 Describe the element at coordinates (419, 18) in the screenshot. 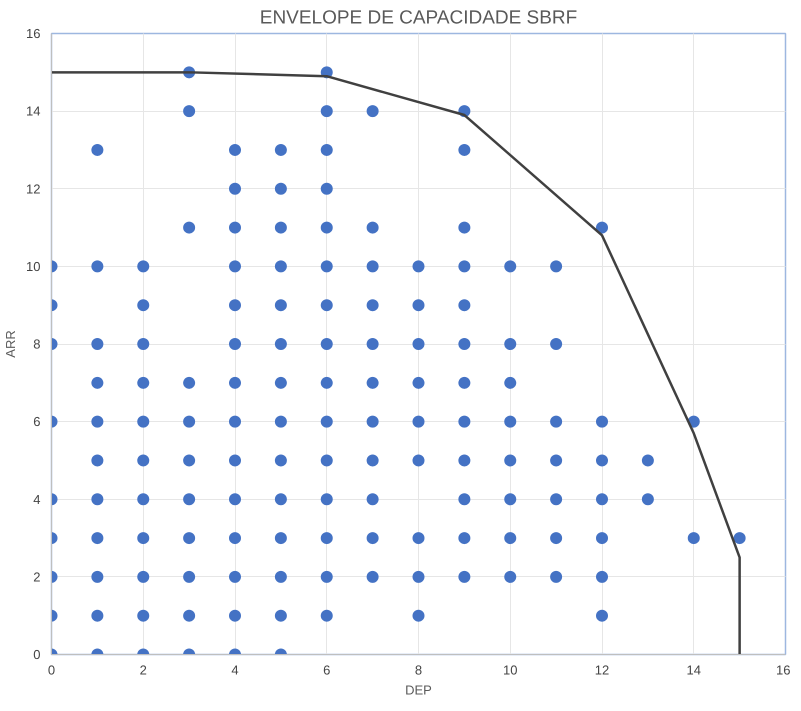

I see `chart-title: ENVELOPE DE CAPACIDADE SBRF` at that location.